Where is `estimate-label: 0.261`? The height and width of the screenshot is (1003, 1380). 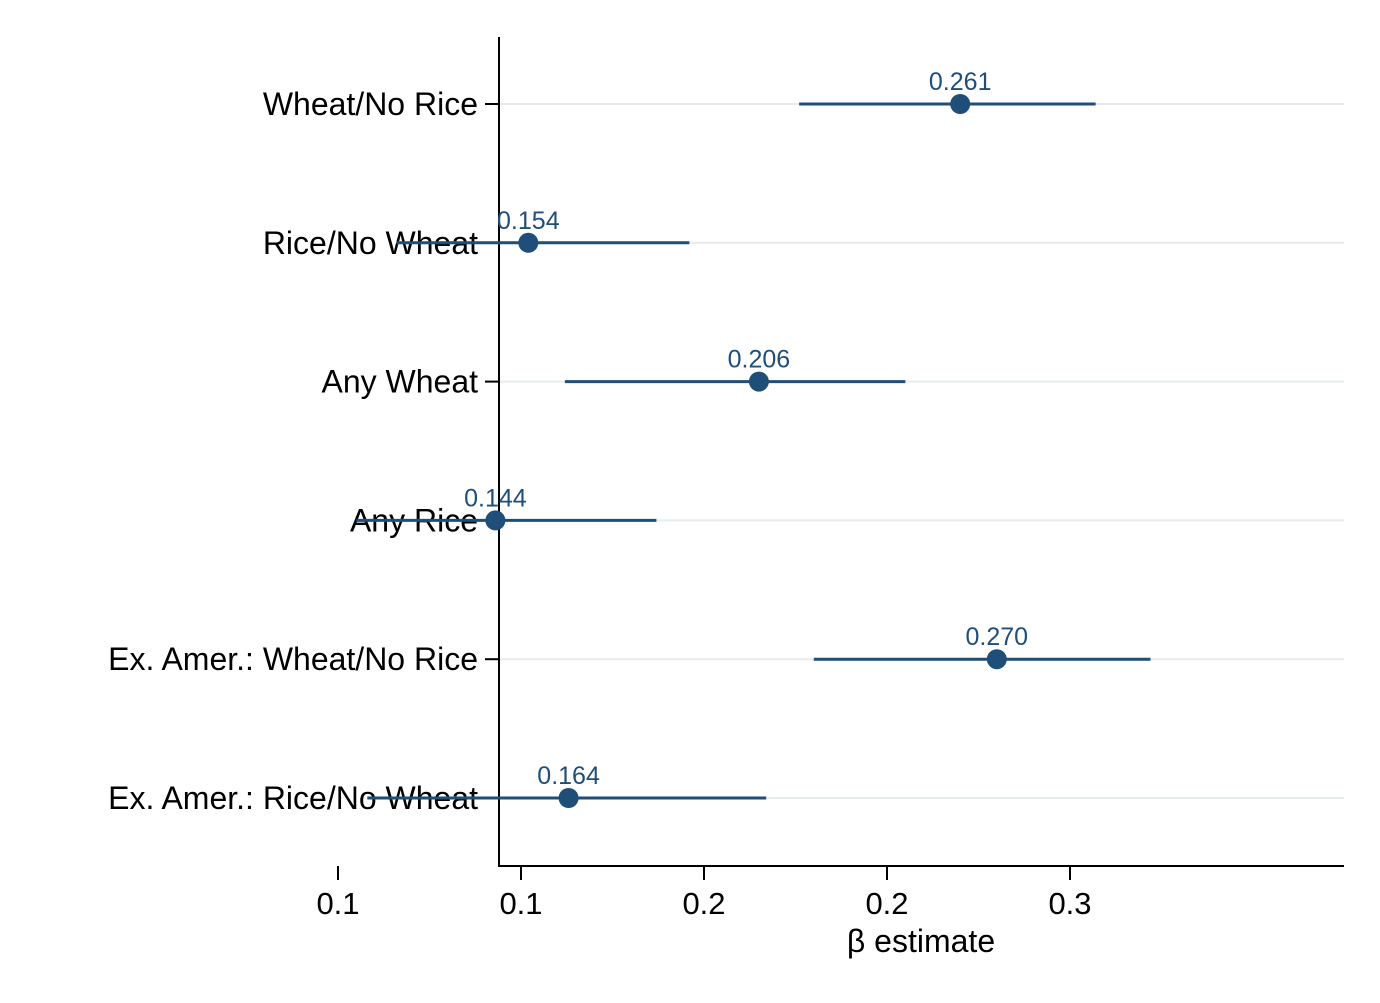
estimate-label: 0.261 is located at coordinates (960, 82).